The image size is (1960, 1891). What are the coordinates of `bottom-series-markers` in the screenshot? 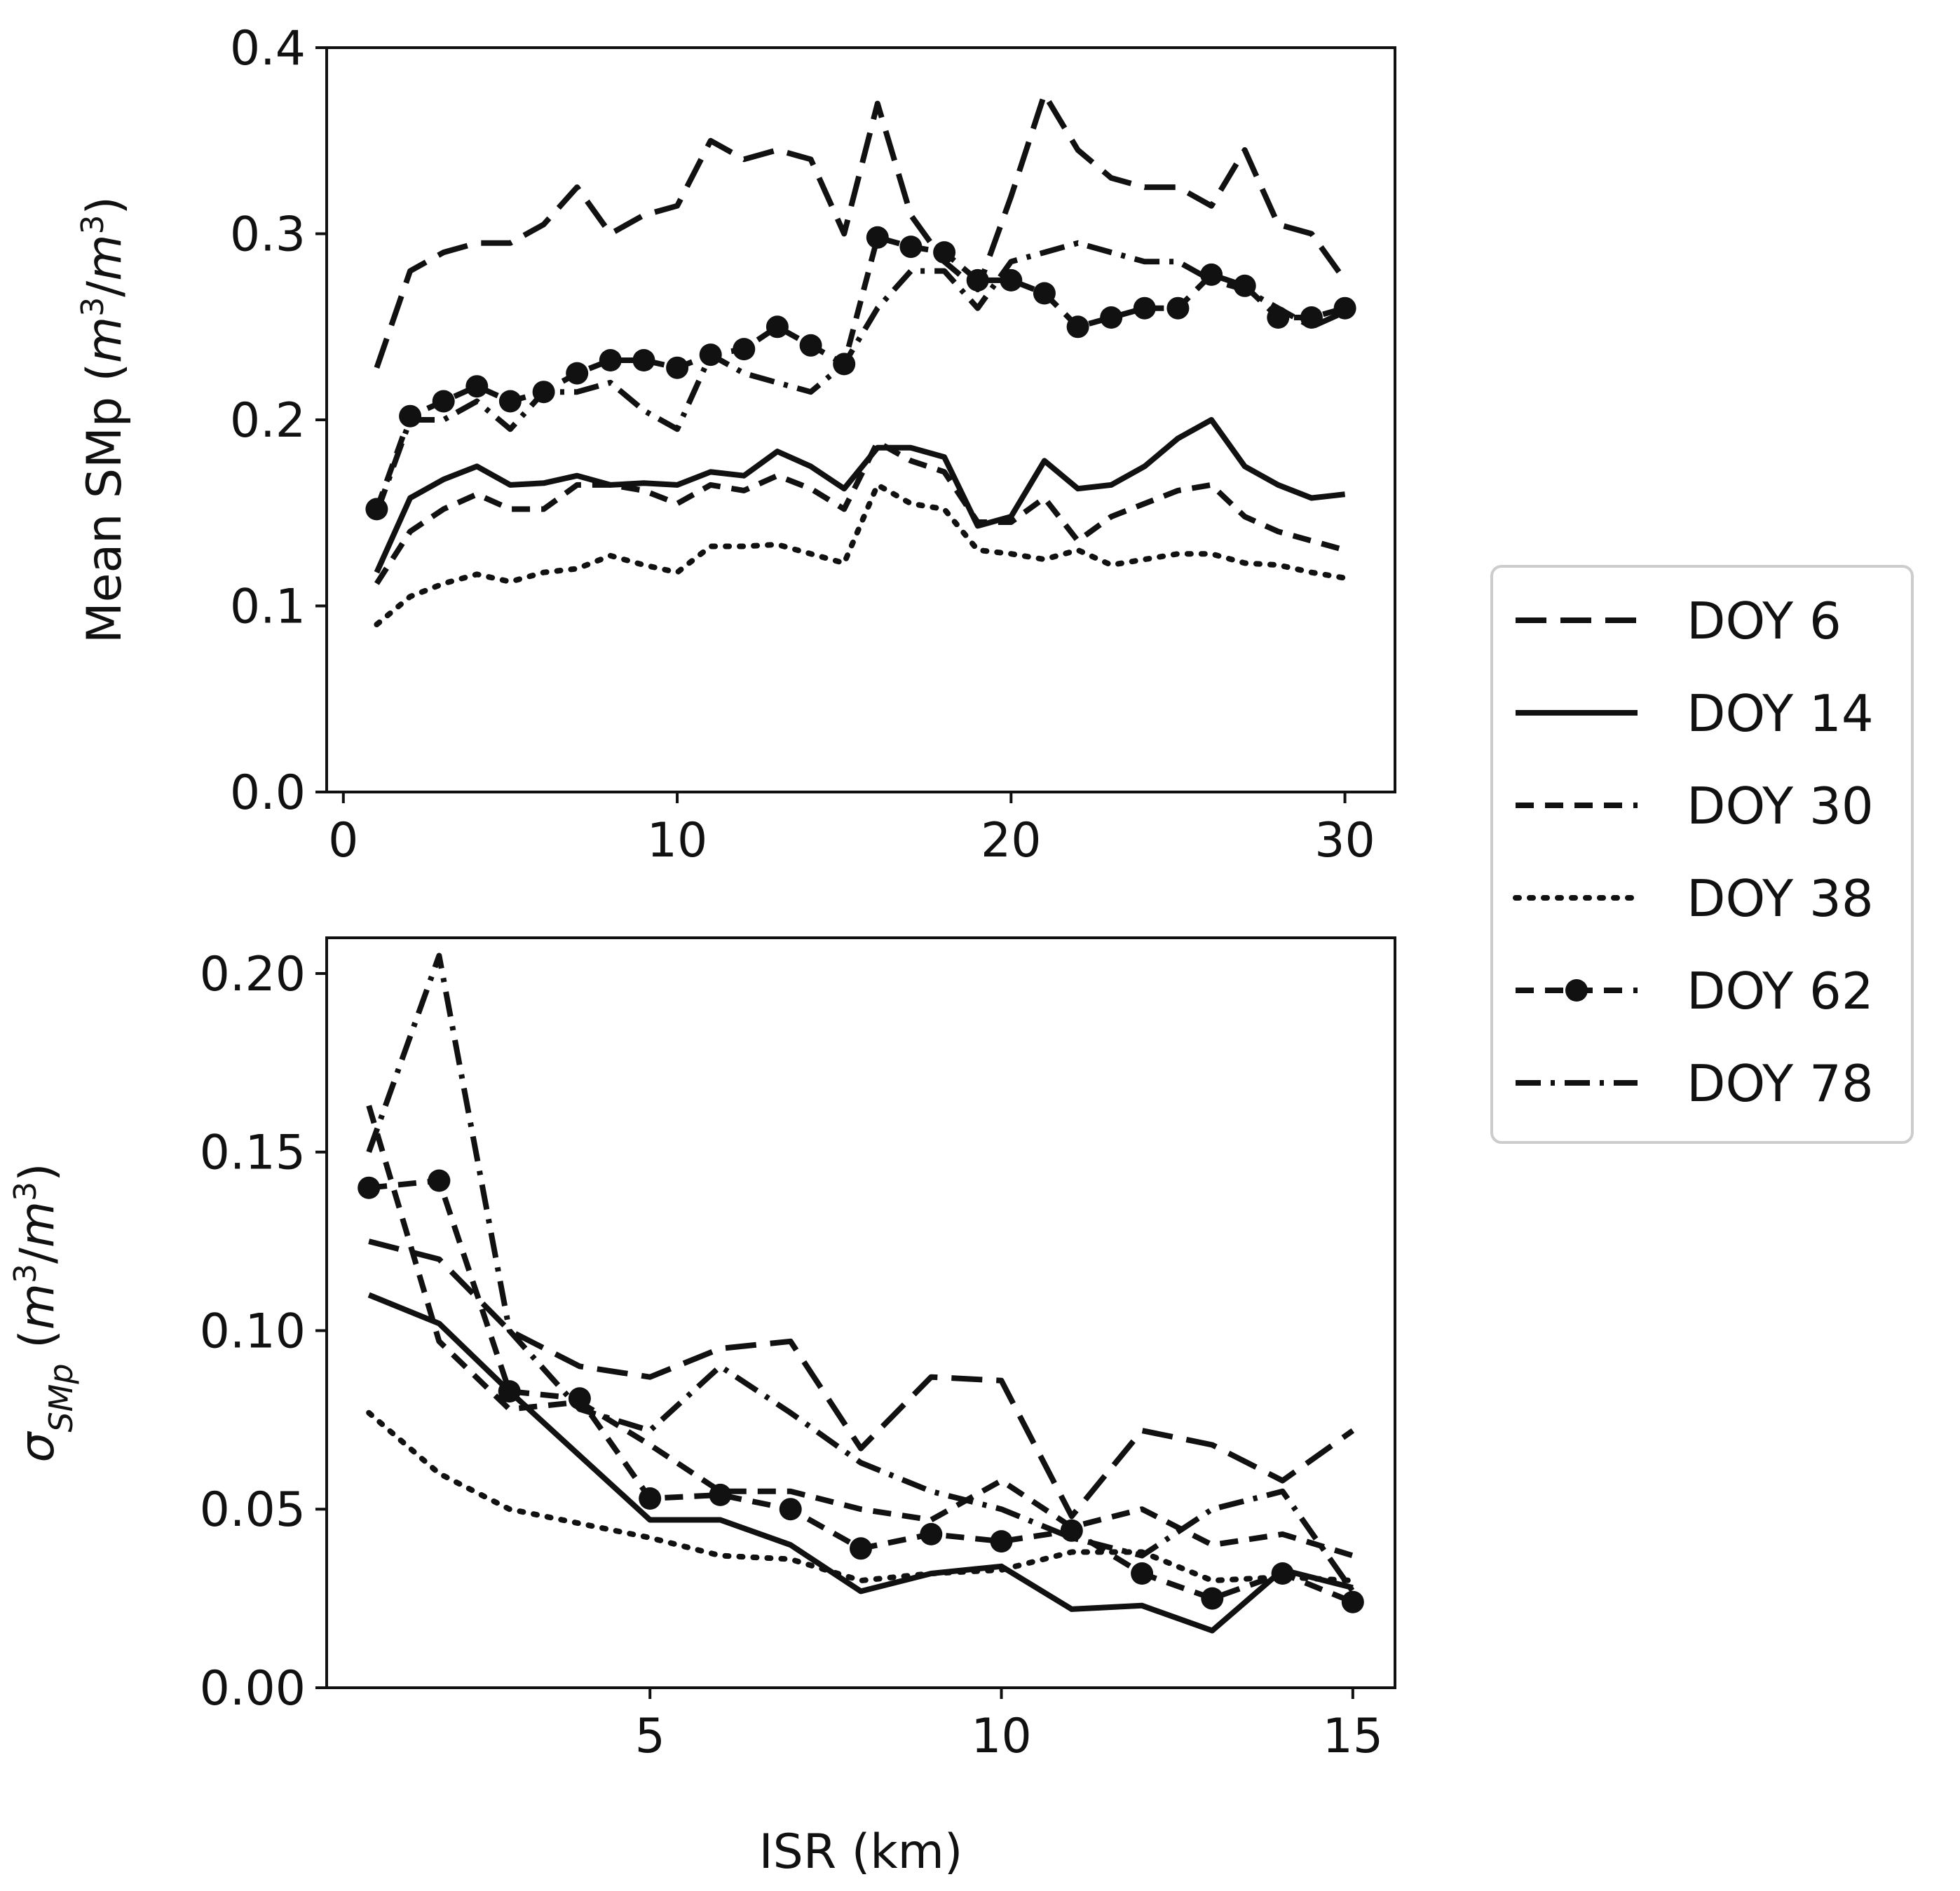 It's located at (861, 1391).